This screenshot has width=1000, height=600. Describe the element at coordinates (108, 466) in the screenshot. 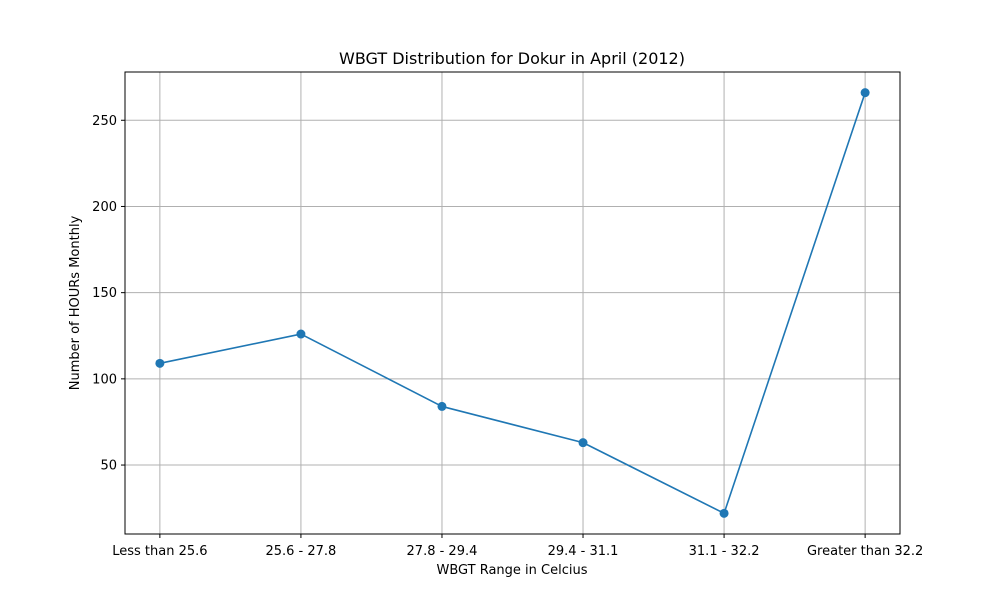

I see `y-tick-label: 50` at that location.